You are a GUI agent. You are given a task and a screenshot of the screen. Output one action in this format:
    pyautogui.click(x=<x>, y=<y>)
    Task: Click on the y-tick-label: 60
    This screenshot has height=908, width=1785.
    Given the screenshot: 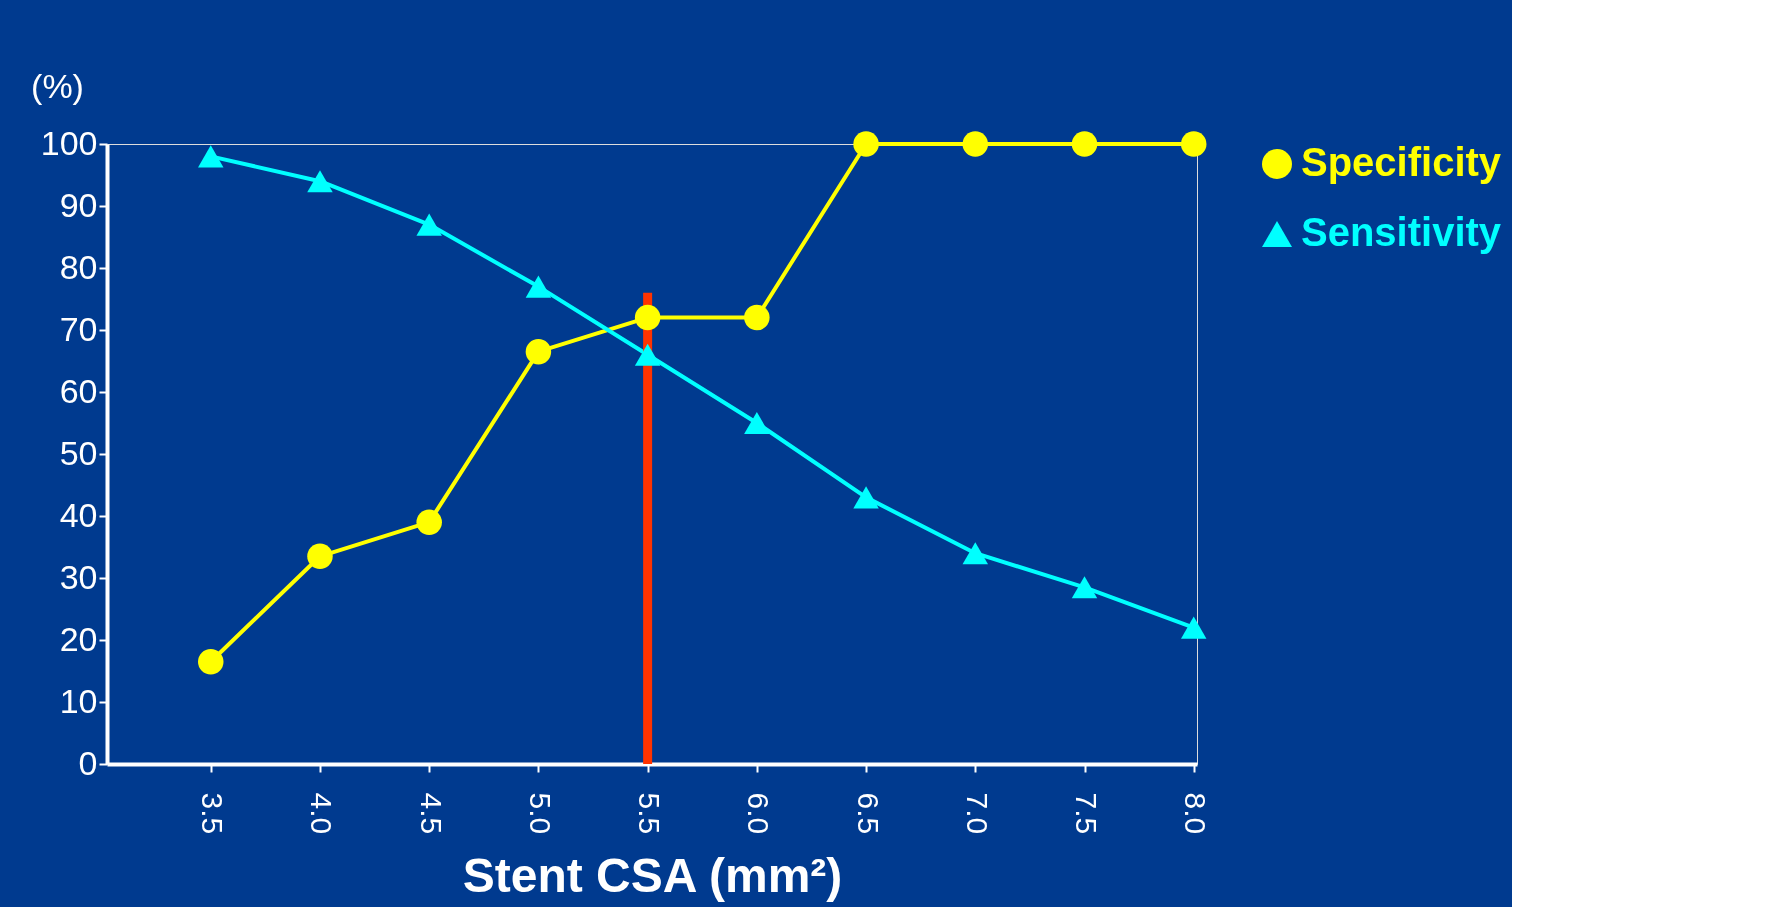 What is the action you would take?
    pyautogui.click(x=78, y=390)
    